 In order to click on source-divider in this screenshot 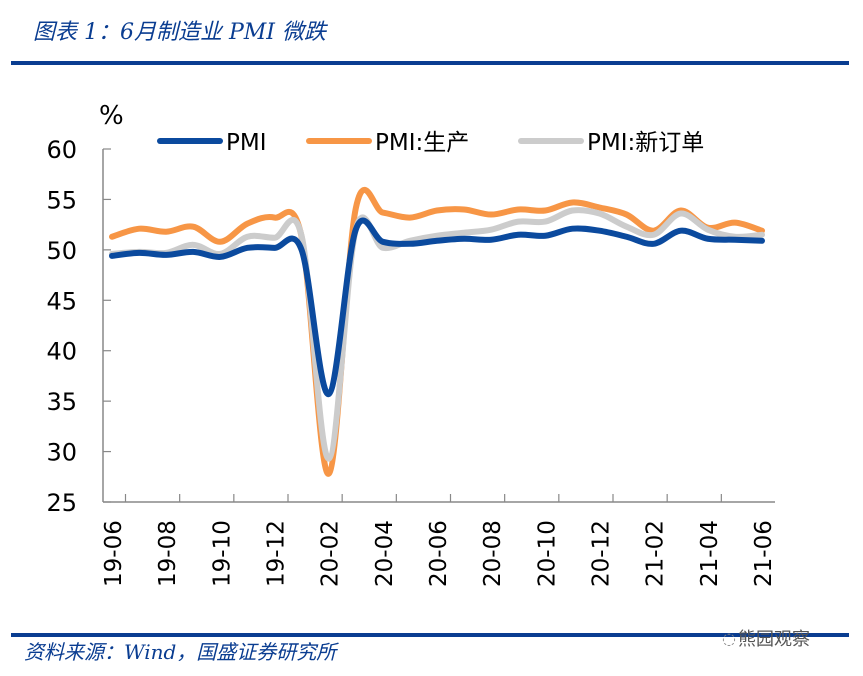, I will do `click(430, 635)`.